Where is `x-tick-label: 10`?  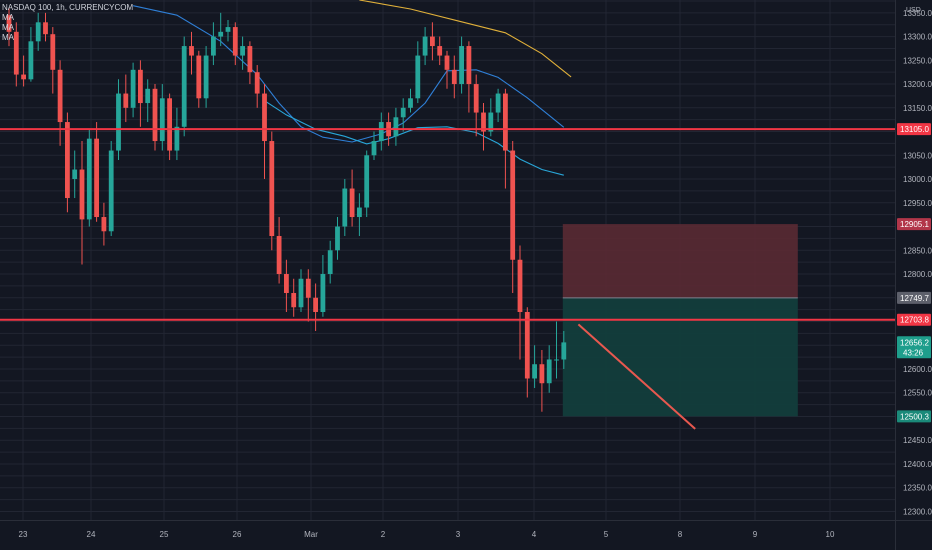
x-tick-label: 10 is located at coordinates (830, 534).